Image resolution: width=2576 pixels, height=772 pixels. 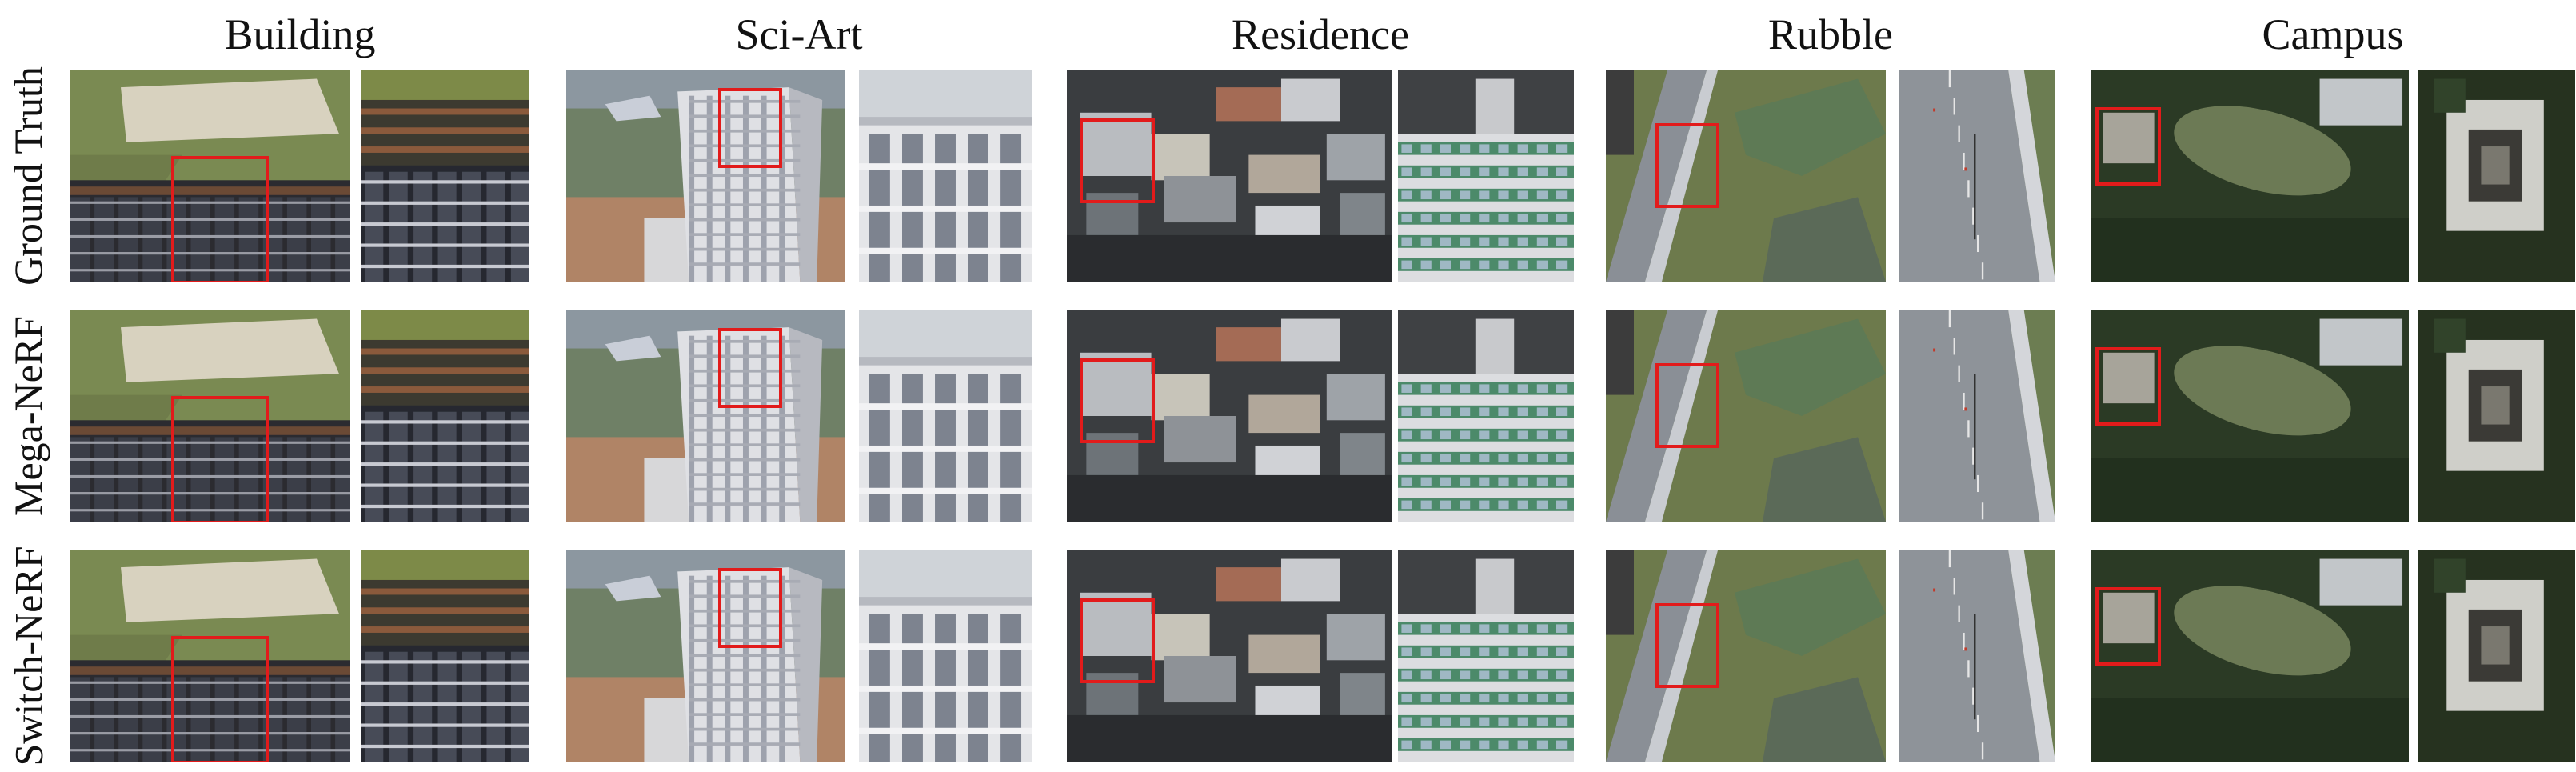 I want to click on sciart-scene-image-row2, so click(x=705, y=416).